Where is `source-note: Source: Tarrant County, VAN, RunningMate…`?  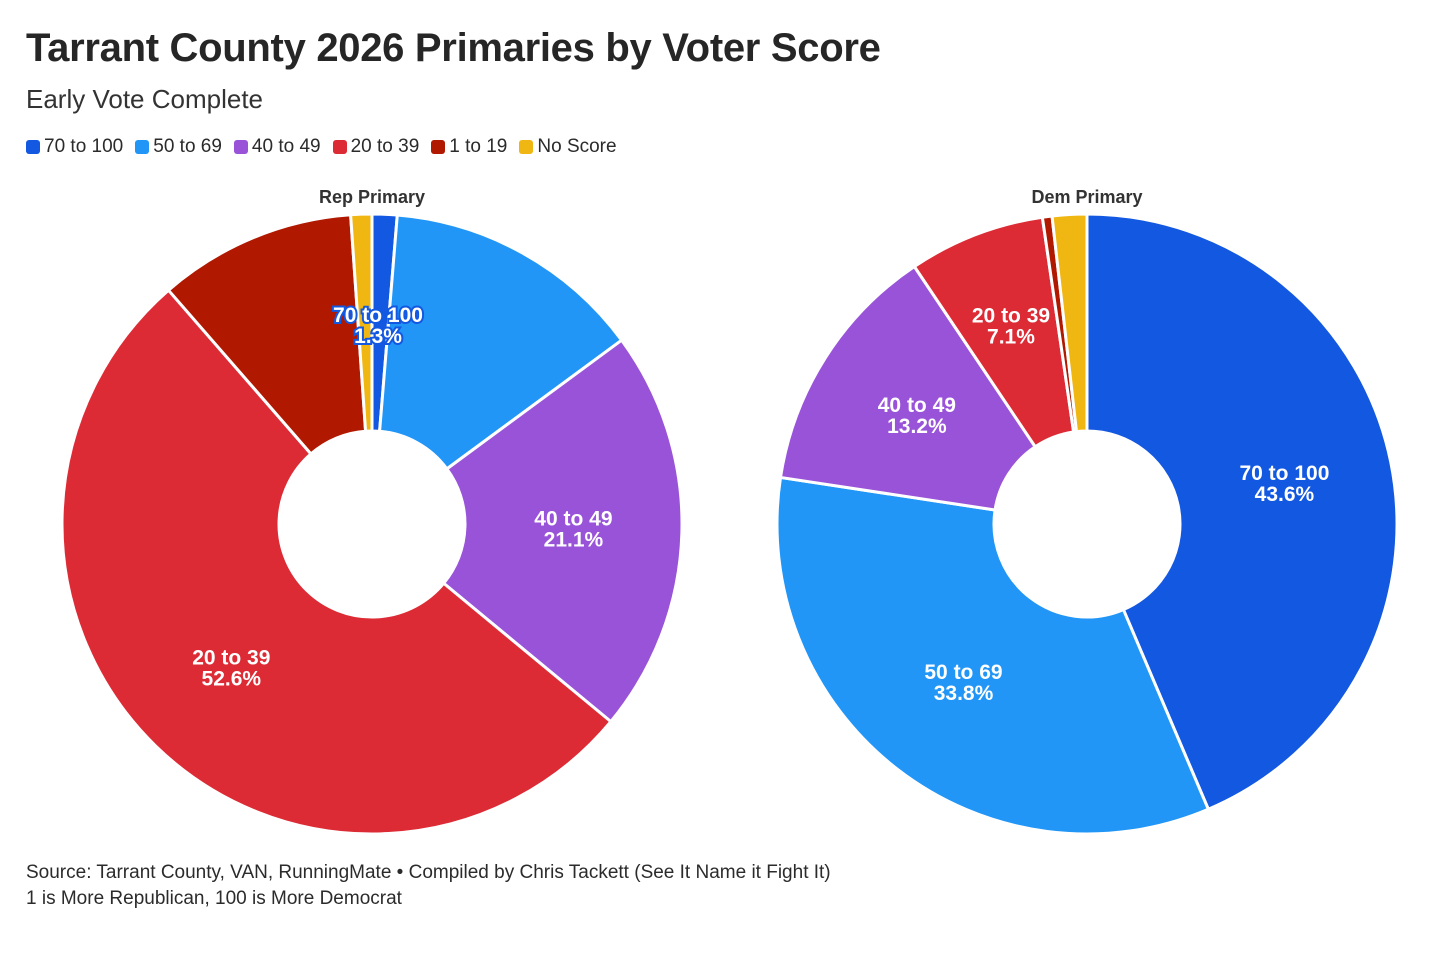 source-note: Source: Tarrant County, VAN, RunningMate… is located at coordinates (428, 872).